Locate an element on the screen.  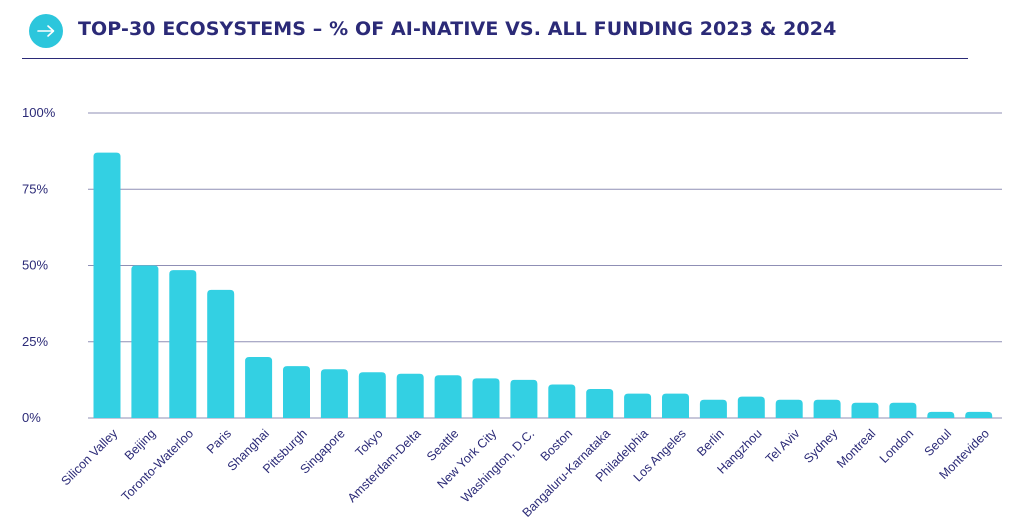
y-axis-ticks: 0% 25% 50% 75% 100% is located at coordinates (39, 265).